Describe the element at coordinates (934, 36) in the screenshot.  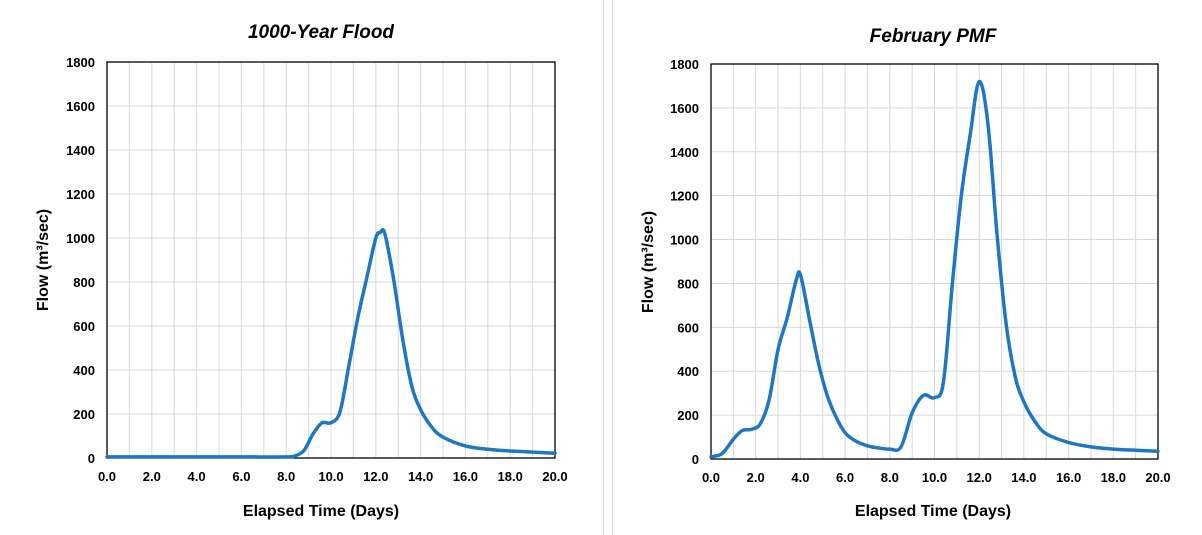
I see `chart-title: February PMF` at that location.